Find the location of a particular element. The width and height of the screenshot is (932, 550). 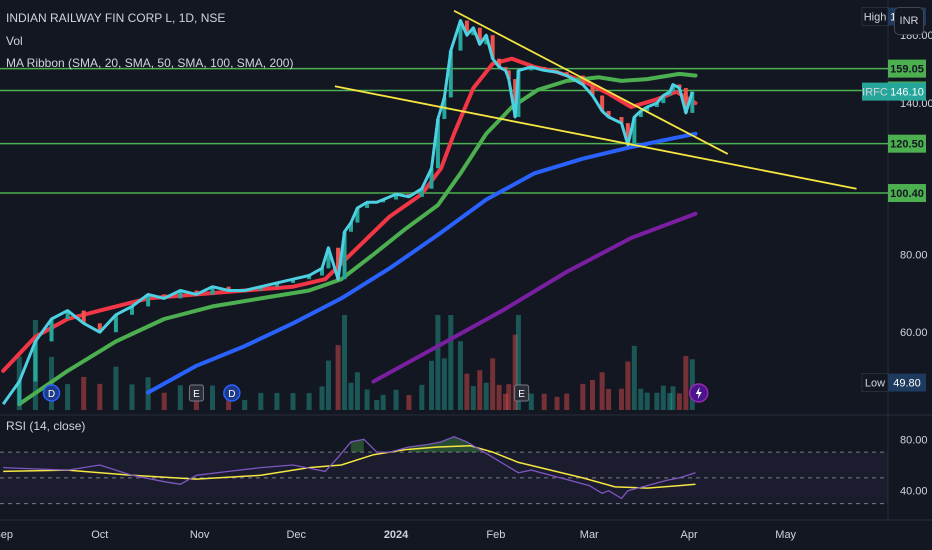

level-label-box is located at coordinates (907, 193).